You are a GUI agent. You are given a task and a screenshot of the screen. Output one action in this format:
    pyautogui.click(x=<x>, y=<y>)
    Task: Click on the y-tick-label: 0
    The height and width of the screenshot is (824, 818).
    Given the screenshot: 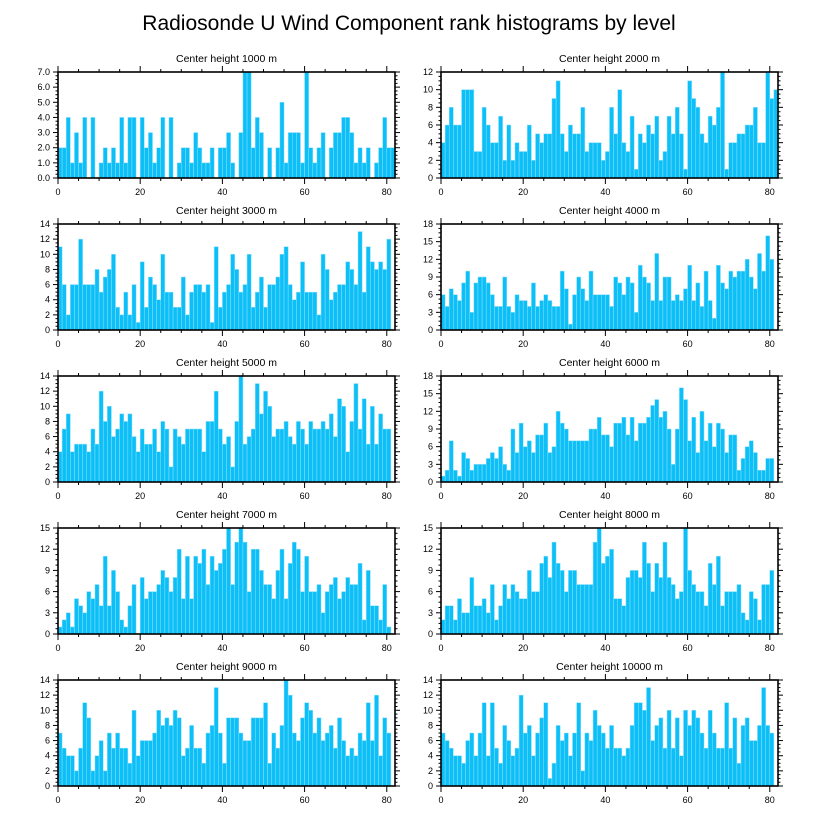 What is the action you would take?
    pyautogui.click(x=430, y=482)
    